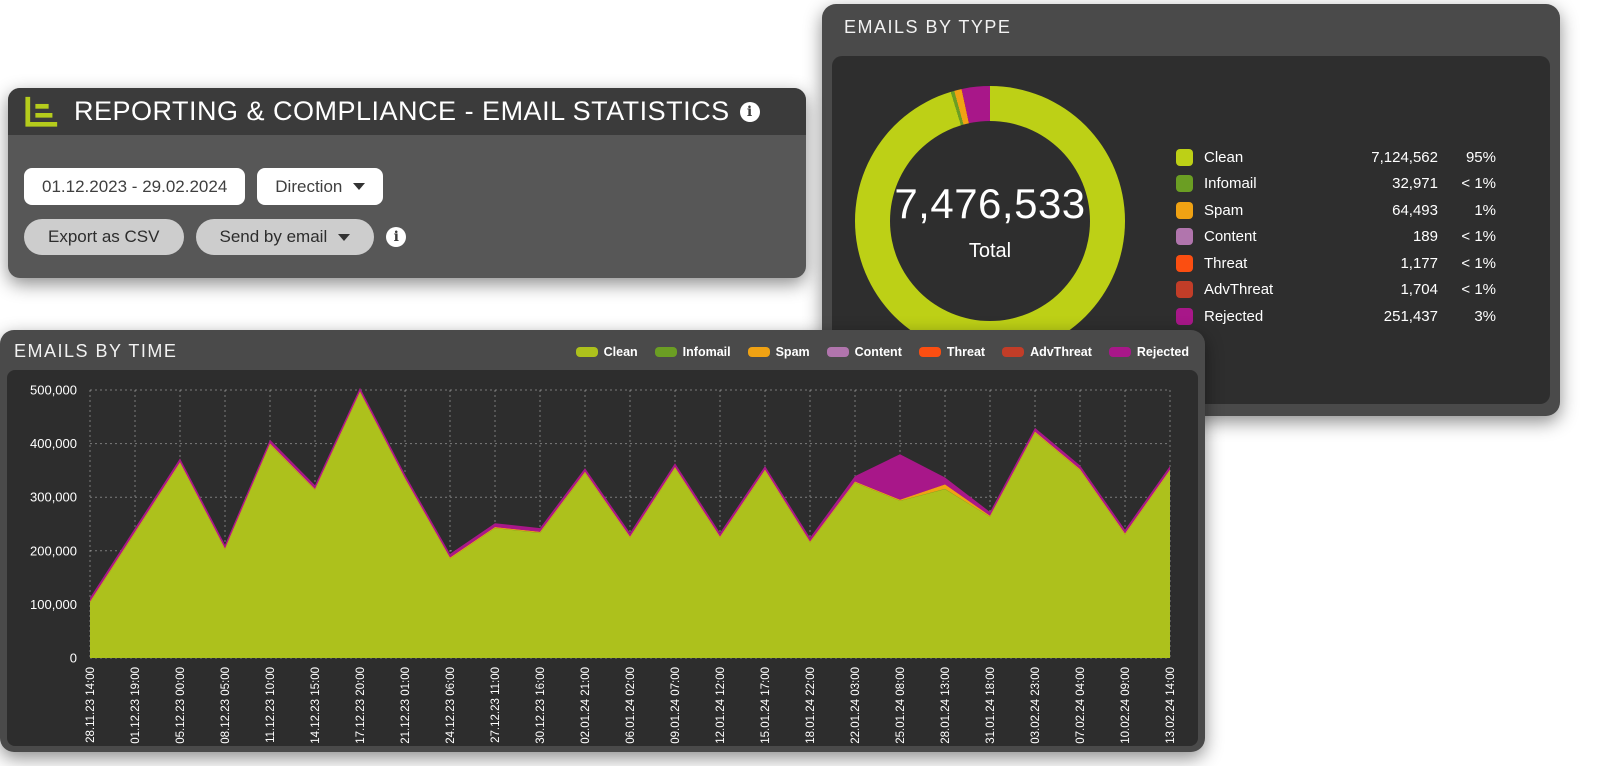 This screenshot has height=766, width=1600. Describe the element at coordinates (406, 705) in the screenshot. I see `x-axis-tick-label: 21.12.23 01:00` at that location.